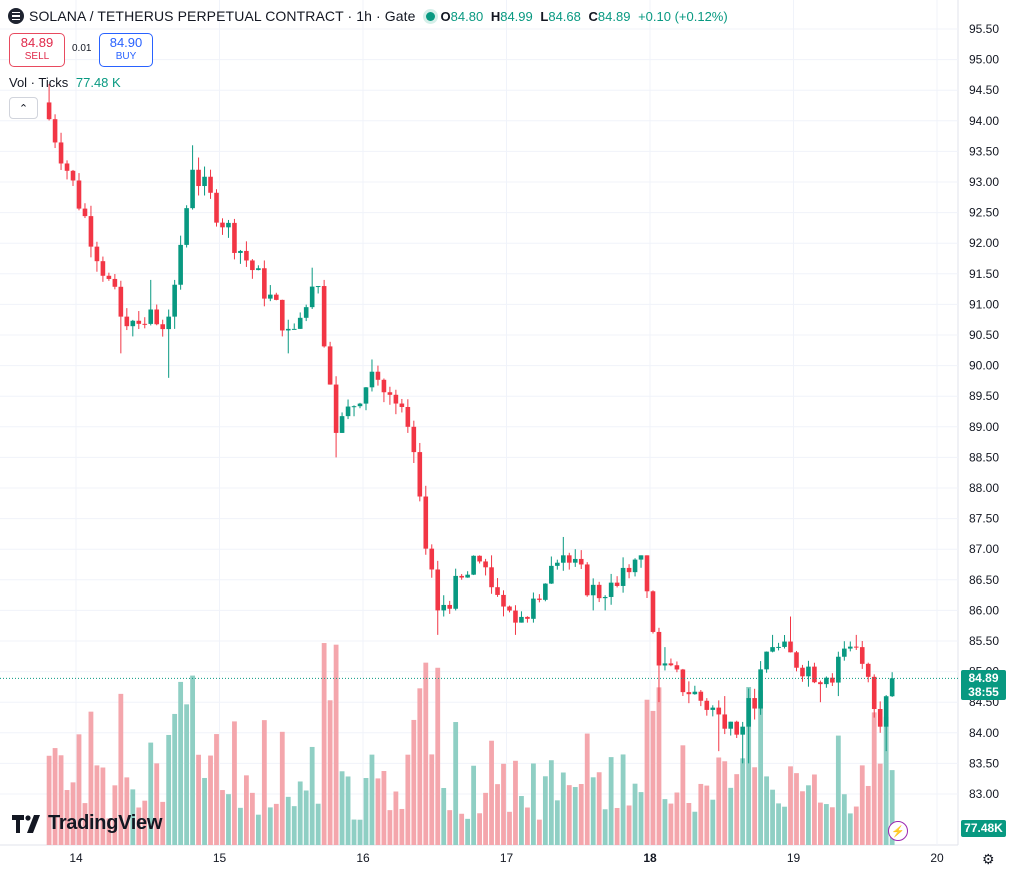 This screenshot has height=872, width=1018. Describe the element at coordinates (988, 859) in the screenshot. I see `settings-gear-icon: ⚙` at that location.